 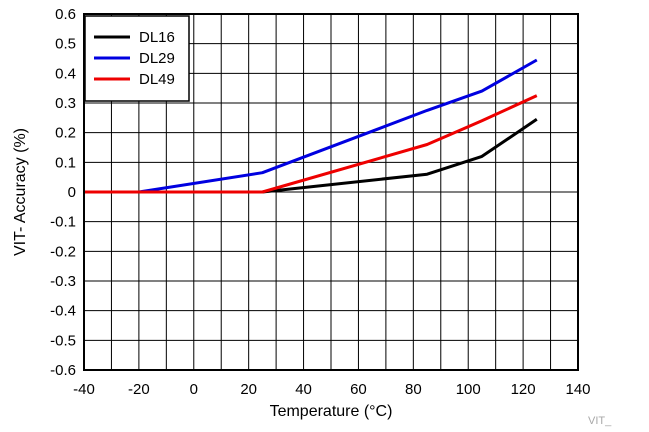 What do you see at coordinates (331, 389) in the screenshot?
I see `x-tick-labels: -40 -20 0 20 40 60 80 100 120 140` at bounding box center [331, 389].